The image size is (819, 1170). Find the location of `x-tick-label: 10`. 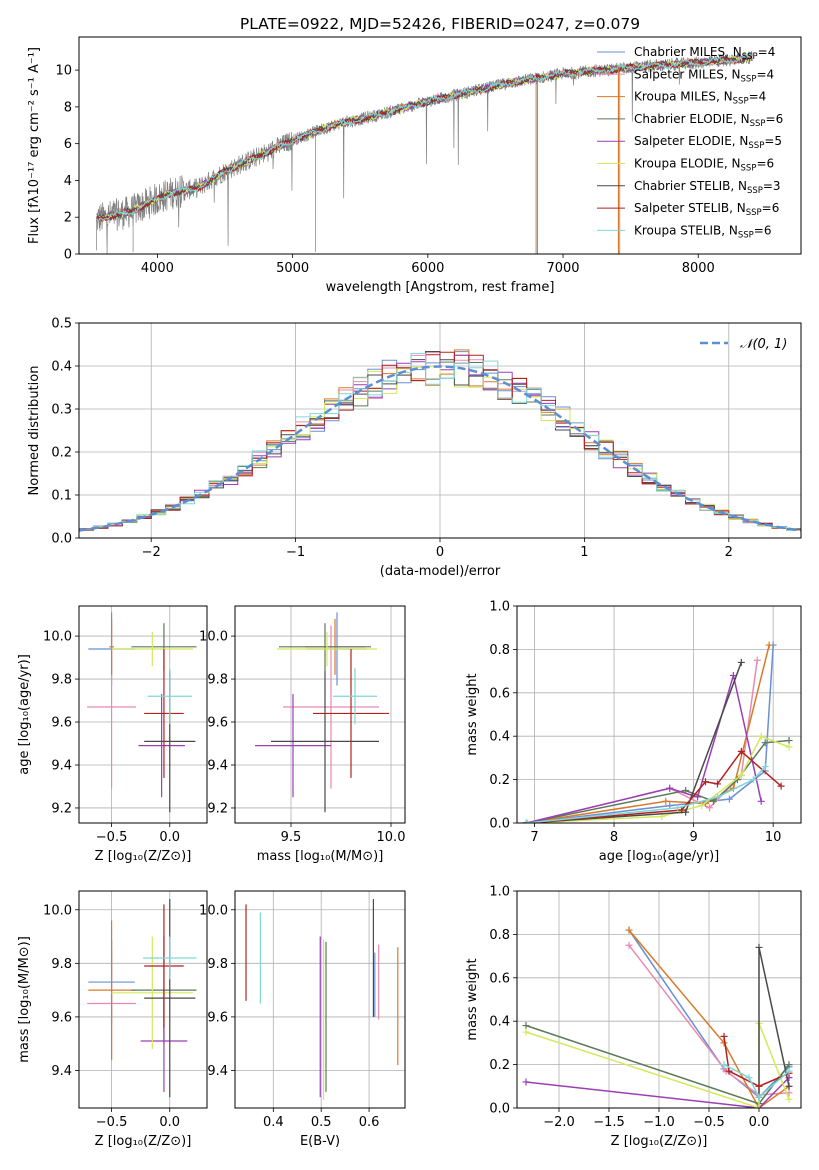

x-tick-label: 10 is located at coordinates (773, 837).